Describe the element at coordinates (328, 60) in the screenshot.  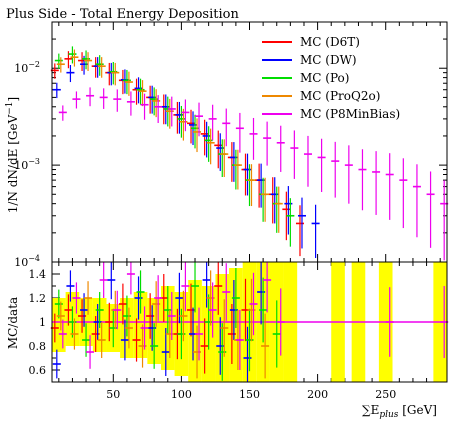
I see `legend-label-dw: MC (DW)` at that location.